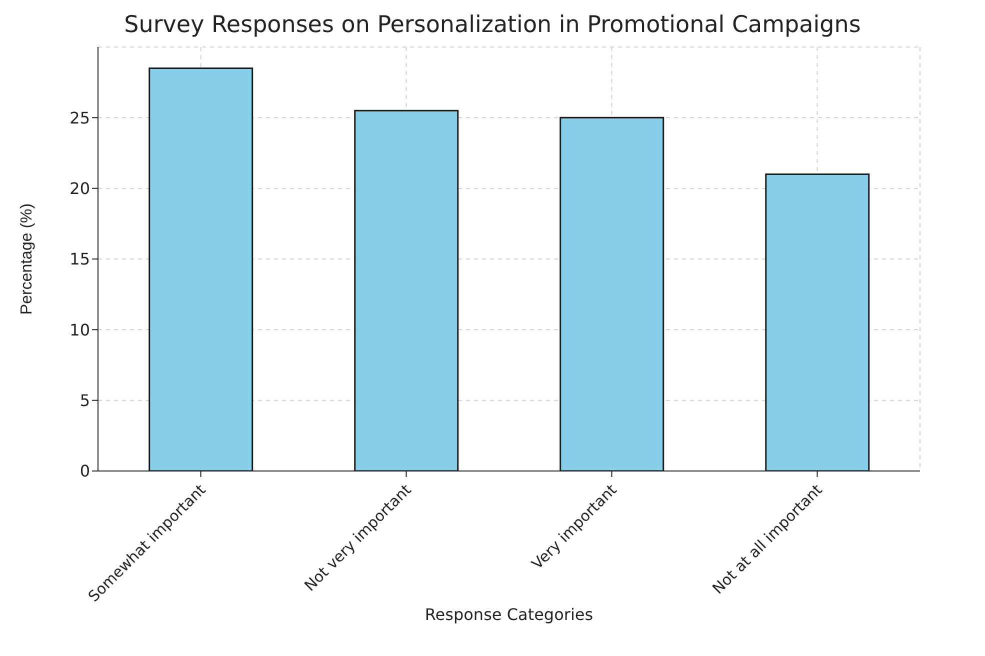  I want to click on y-tick-label: 5, so click(85, 400).